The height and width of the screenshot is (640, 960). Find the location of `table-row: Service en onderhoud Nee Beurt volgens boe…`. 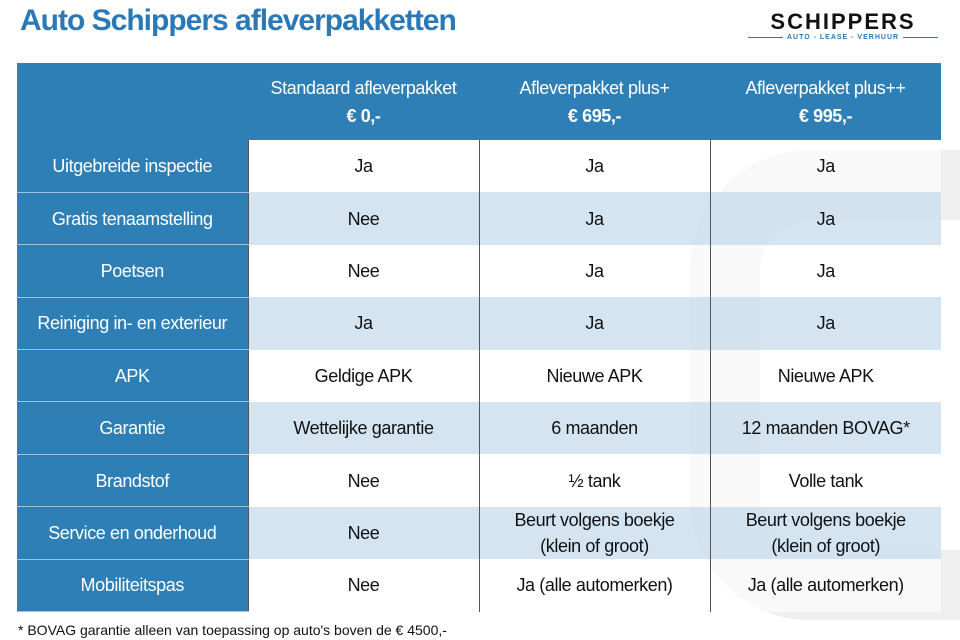

table-row: Service en onderhoud Nee Beurt volgens boe… is located at coordinates (479, 533).